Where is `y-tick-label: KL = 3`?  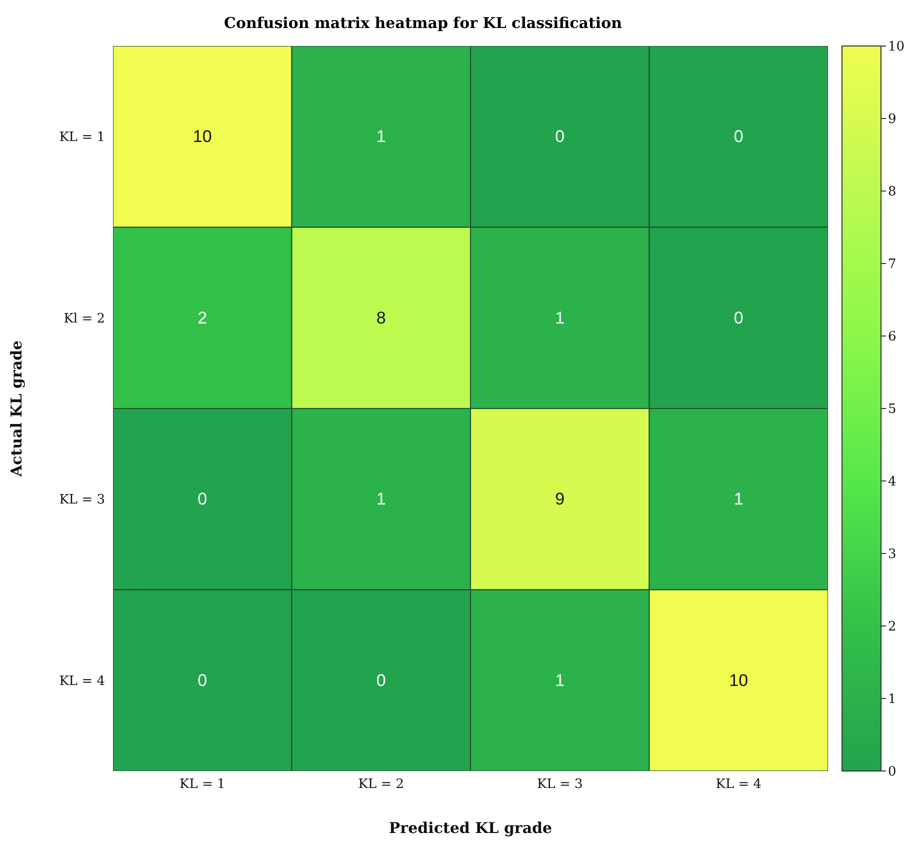 y-tick-label: KL = 3 is located at coordinates (82, 500).